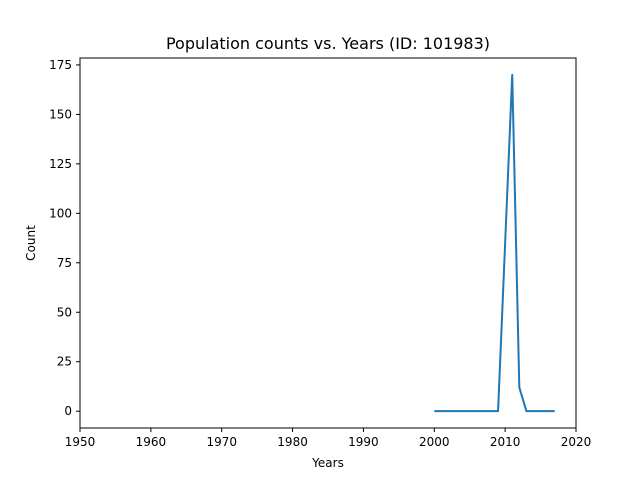  What do you see at coordinates (64, 312) in the screenshot?
I see `y-tick-label: 50` at bounding box center [64, 312].